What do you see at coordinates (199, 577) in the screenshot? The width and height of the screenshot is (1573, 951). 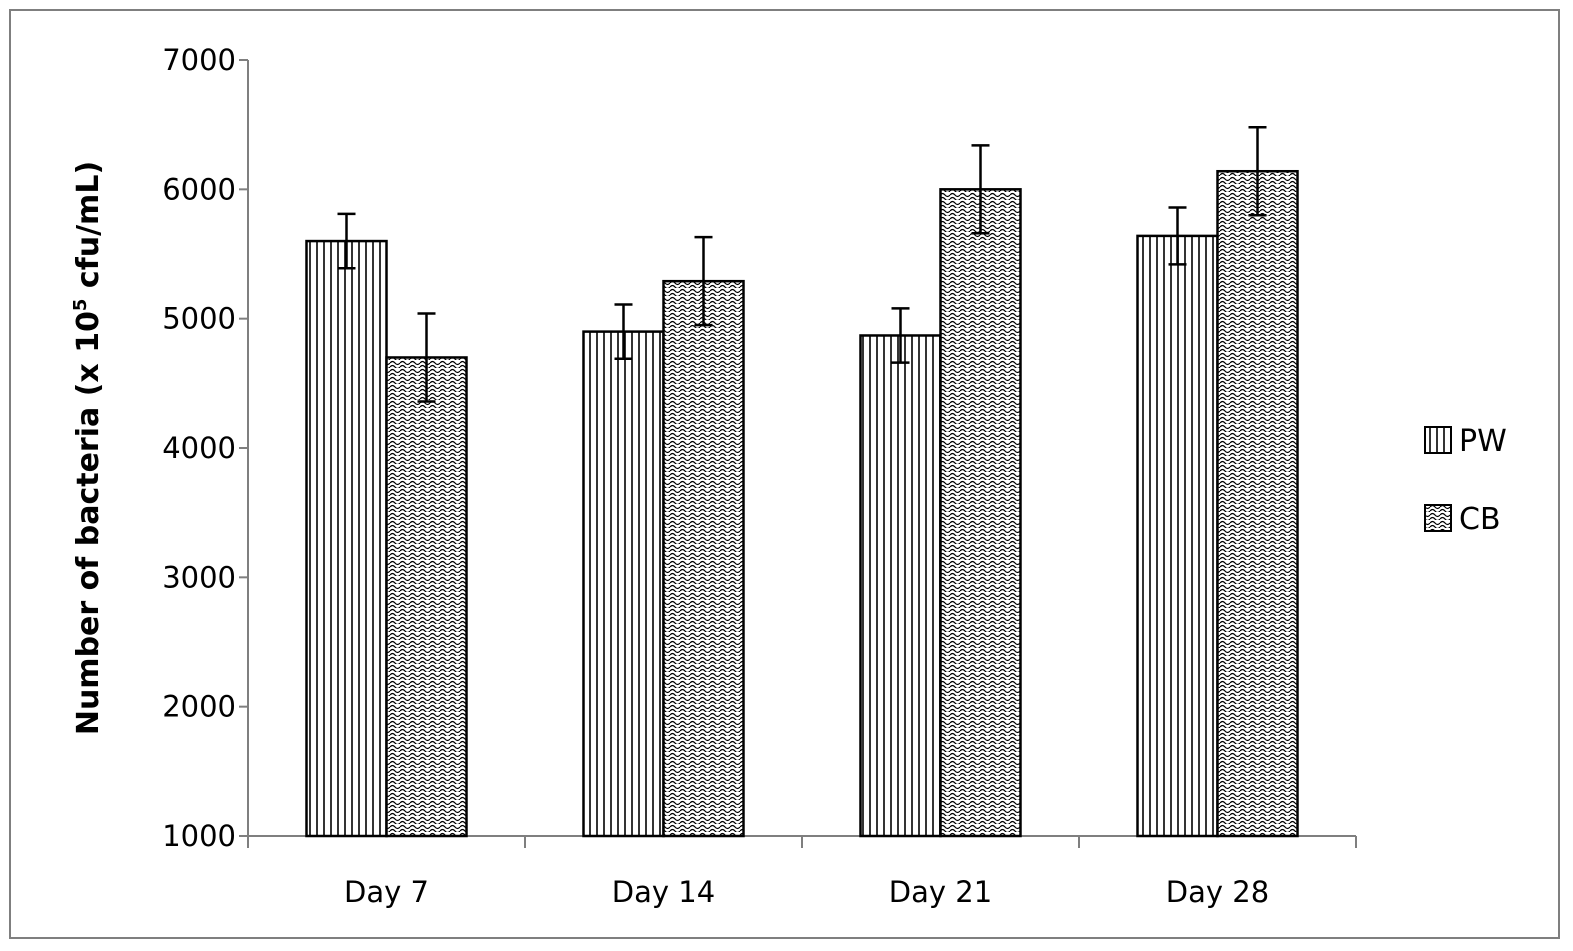 I see `y-tick-label: 3000` at bounding box center [199, 577].